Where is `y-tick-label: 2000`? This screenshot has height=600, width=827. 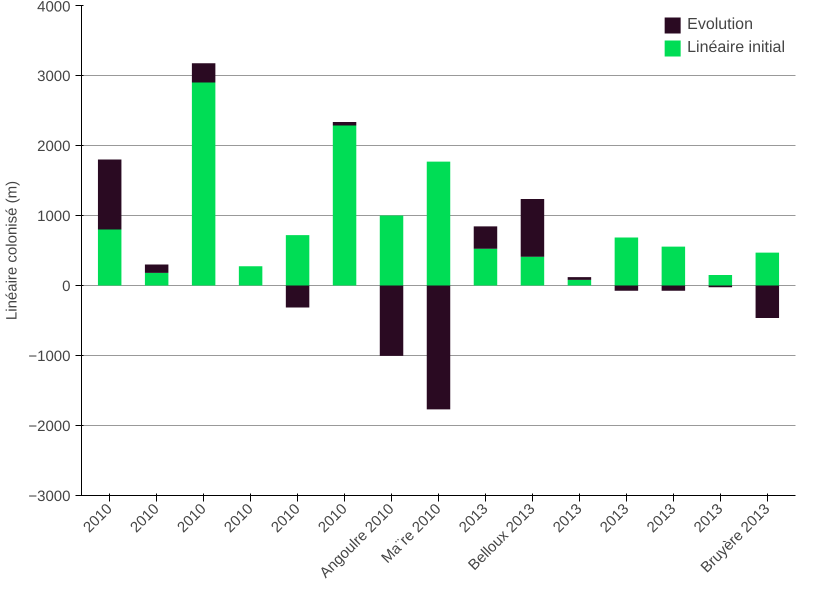 y-tick-label: 2000 is located at coordinates (54, 146).